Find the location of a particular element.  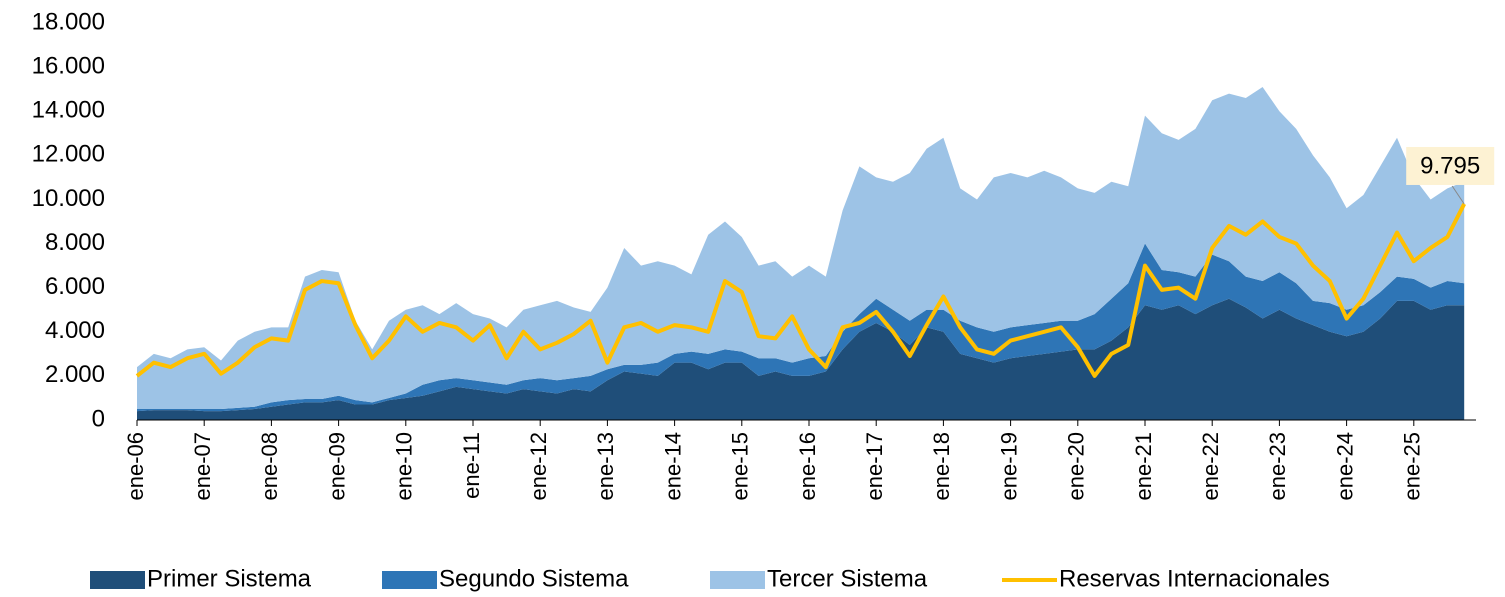

x-tick-label: ene-06 is located at coordinates (135, 466).